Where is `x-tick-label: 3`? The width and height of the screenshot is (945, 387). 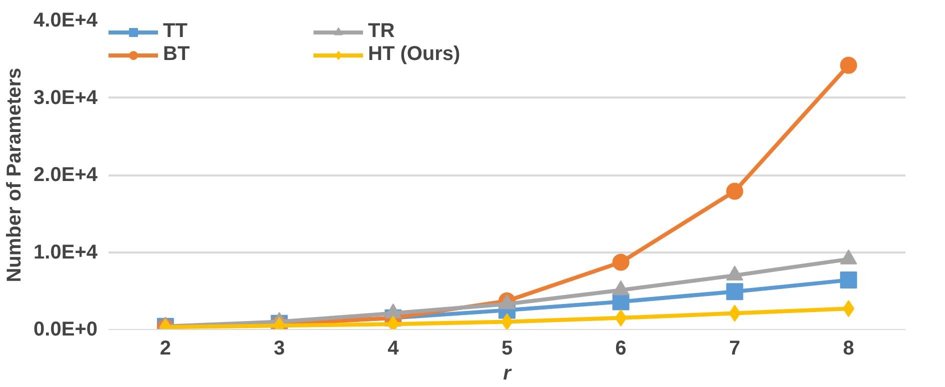 x-tick-label: 3 is located at coordinates (279, 349).